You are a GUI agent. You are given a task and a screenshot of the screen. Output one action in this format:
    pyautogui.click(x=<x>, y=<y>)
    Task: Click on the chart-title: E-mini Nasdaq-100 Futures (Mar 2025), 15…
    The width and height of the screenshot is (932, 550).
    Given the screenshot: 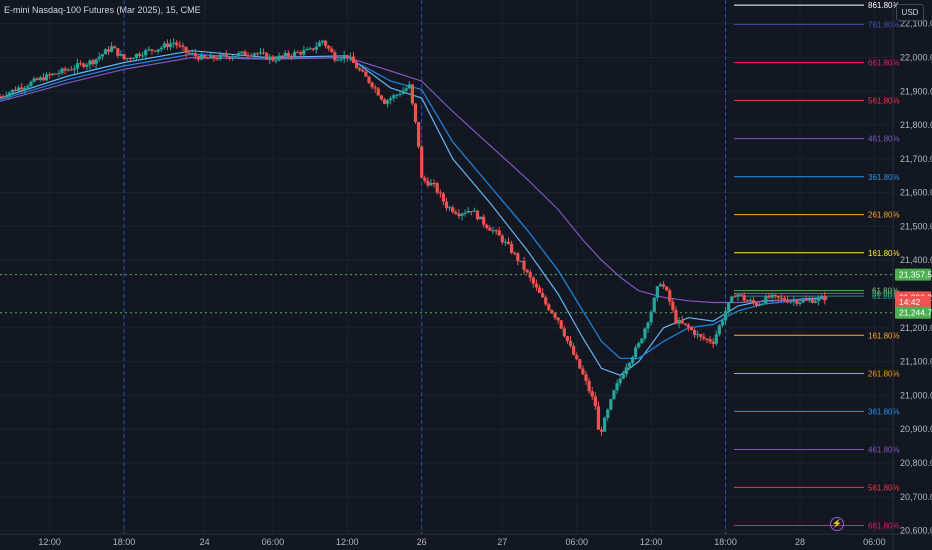 What is the action you would take?
    pyautogui.click(x=102, y=10)
    